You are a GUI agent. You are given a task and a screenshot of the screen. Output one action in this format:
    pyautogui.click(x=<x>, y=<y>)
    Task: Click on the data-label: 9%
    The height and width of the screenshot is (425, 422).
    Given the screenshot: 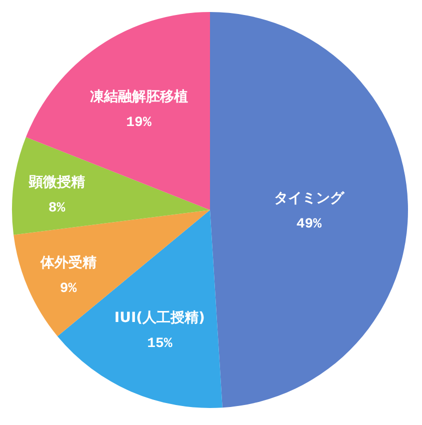 What is the action you would take?
    pyautogui.click(x=69, y=289)
    